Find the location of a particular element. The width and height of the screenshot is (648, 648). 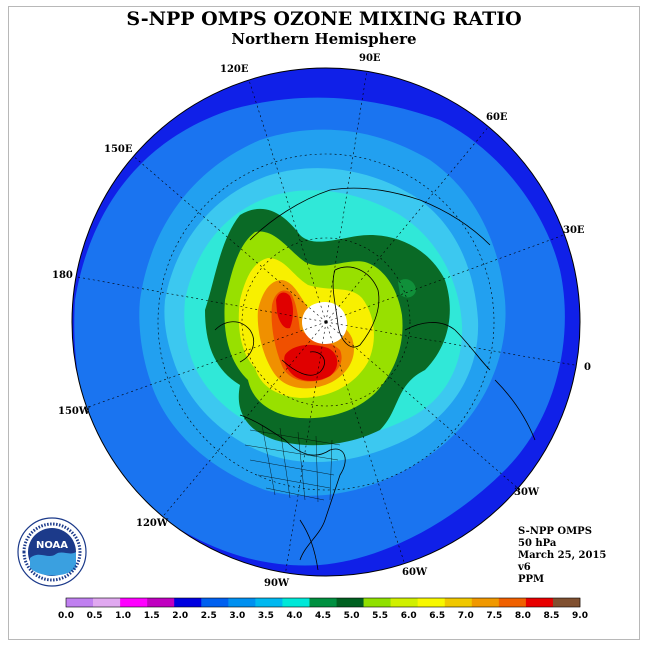

colorbar-tick-label: 4.0 is located at coordinates (294, 616).